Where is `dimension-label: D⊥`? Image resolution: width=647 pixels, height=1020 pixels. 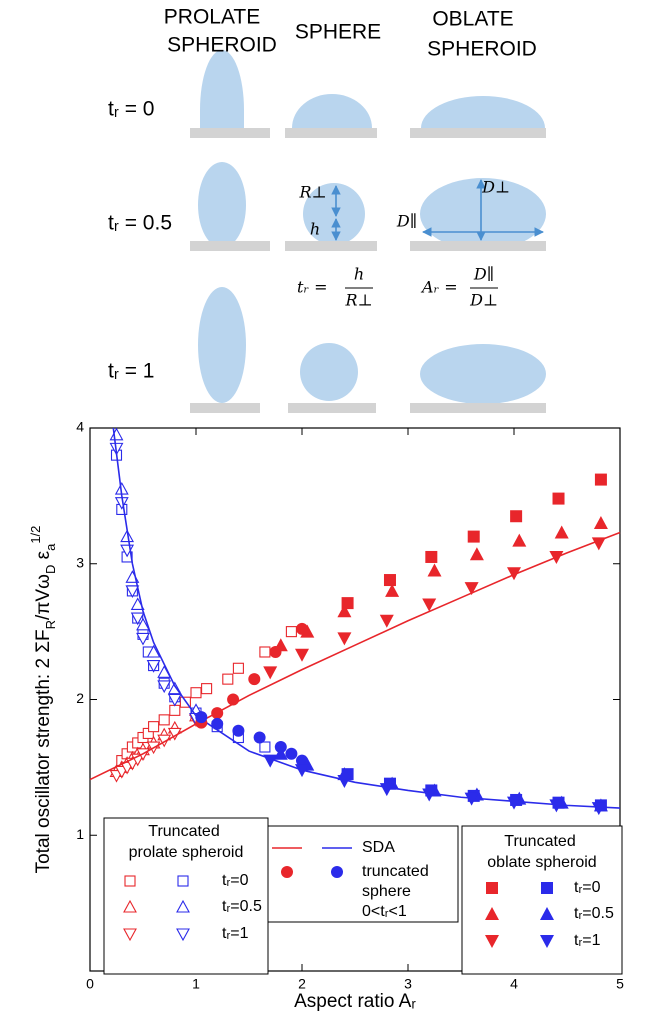
dimension-label: D⊥ is located at coordinates (495, 187).